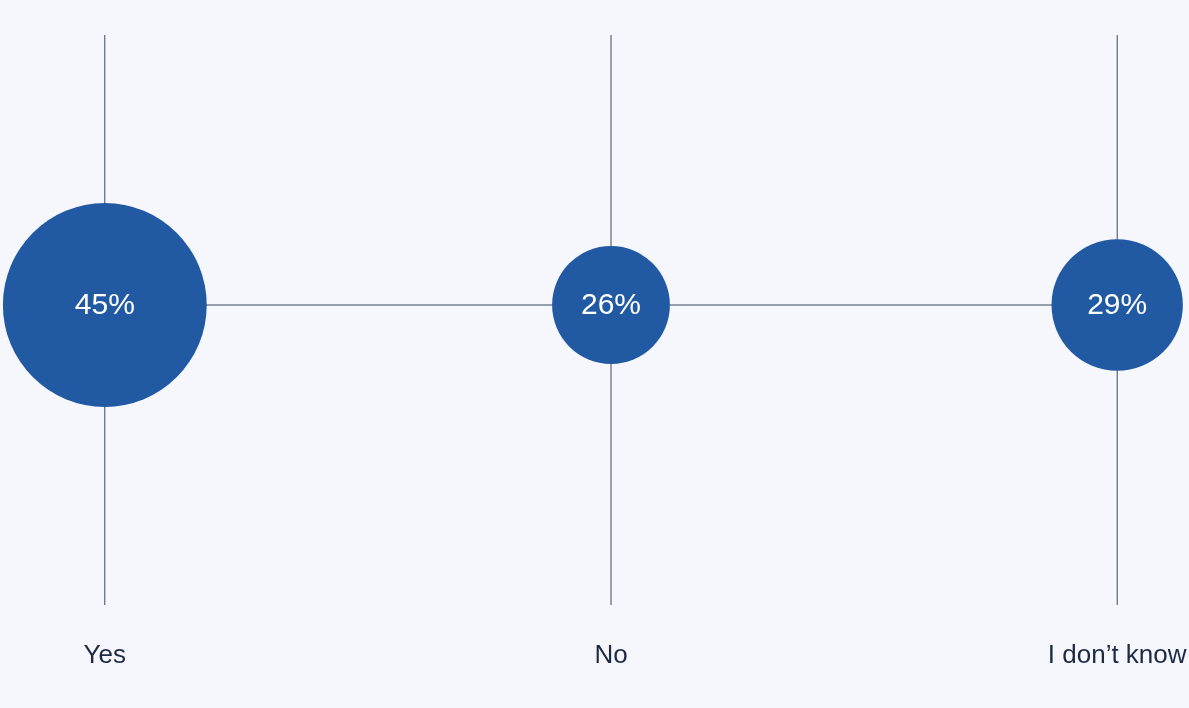 The width and height of the screenshot is (1189, 708). What do you see at coordinates (1117, 303) in the screenshot?
I see `data-label: 29%` at bounding box center [1117, 303].